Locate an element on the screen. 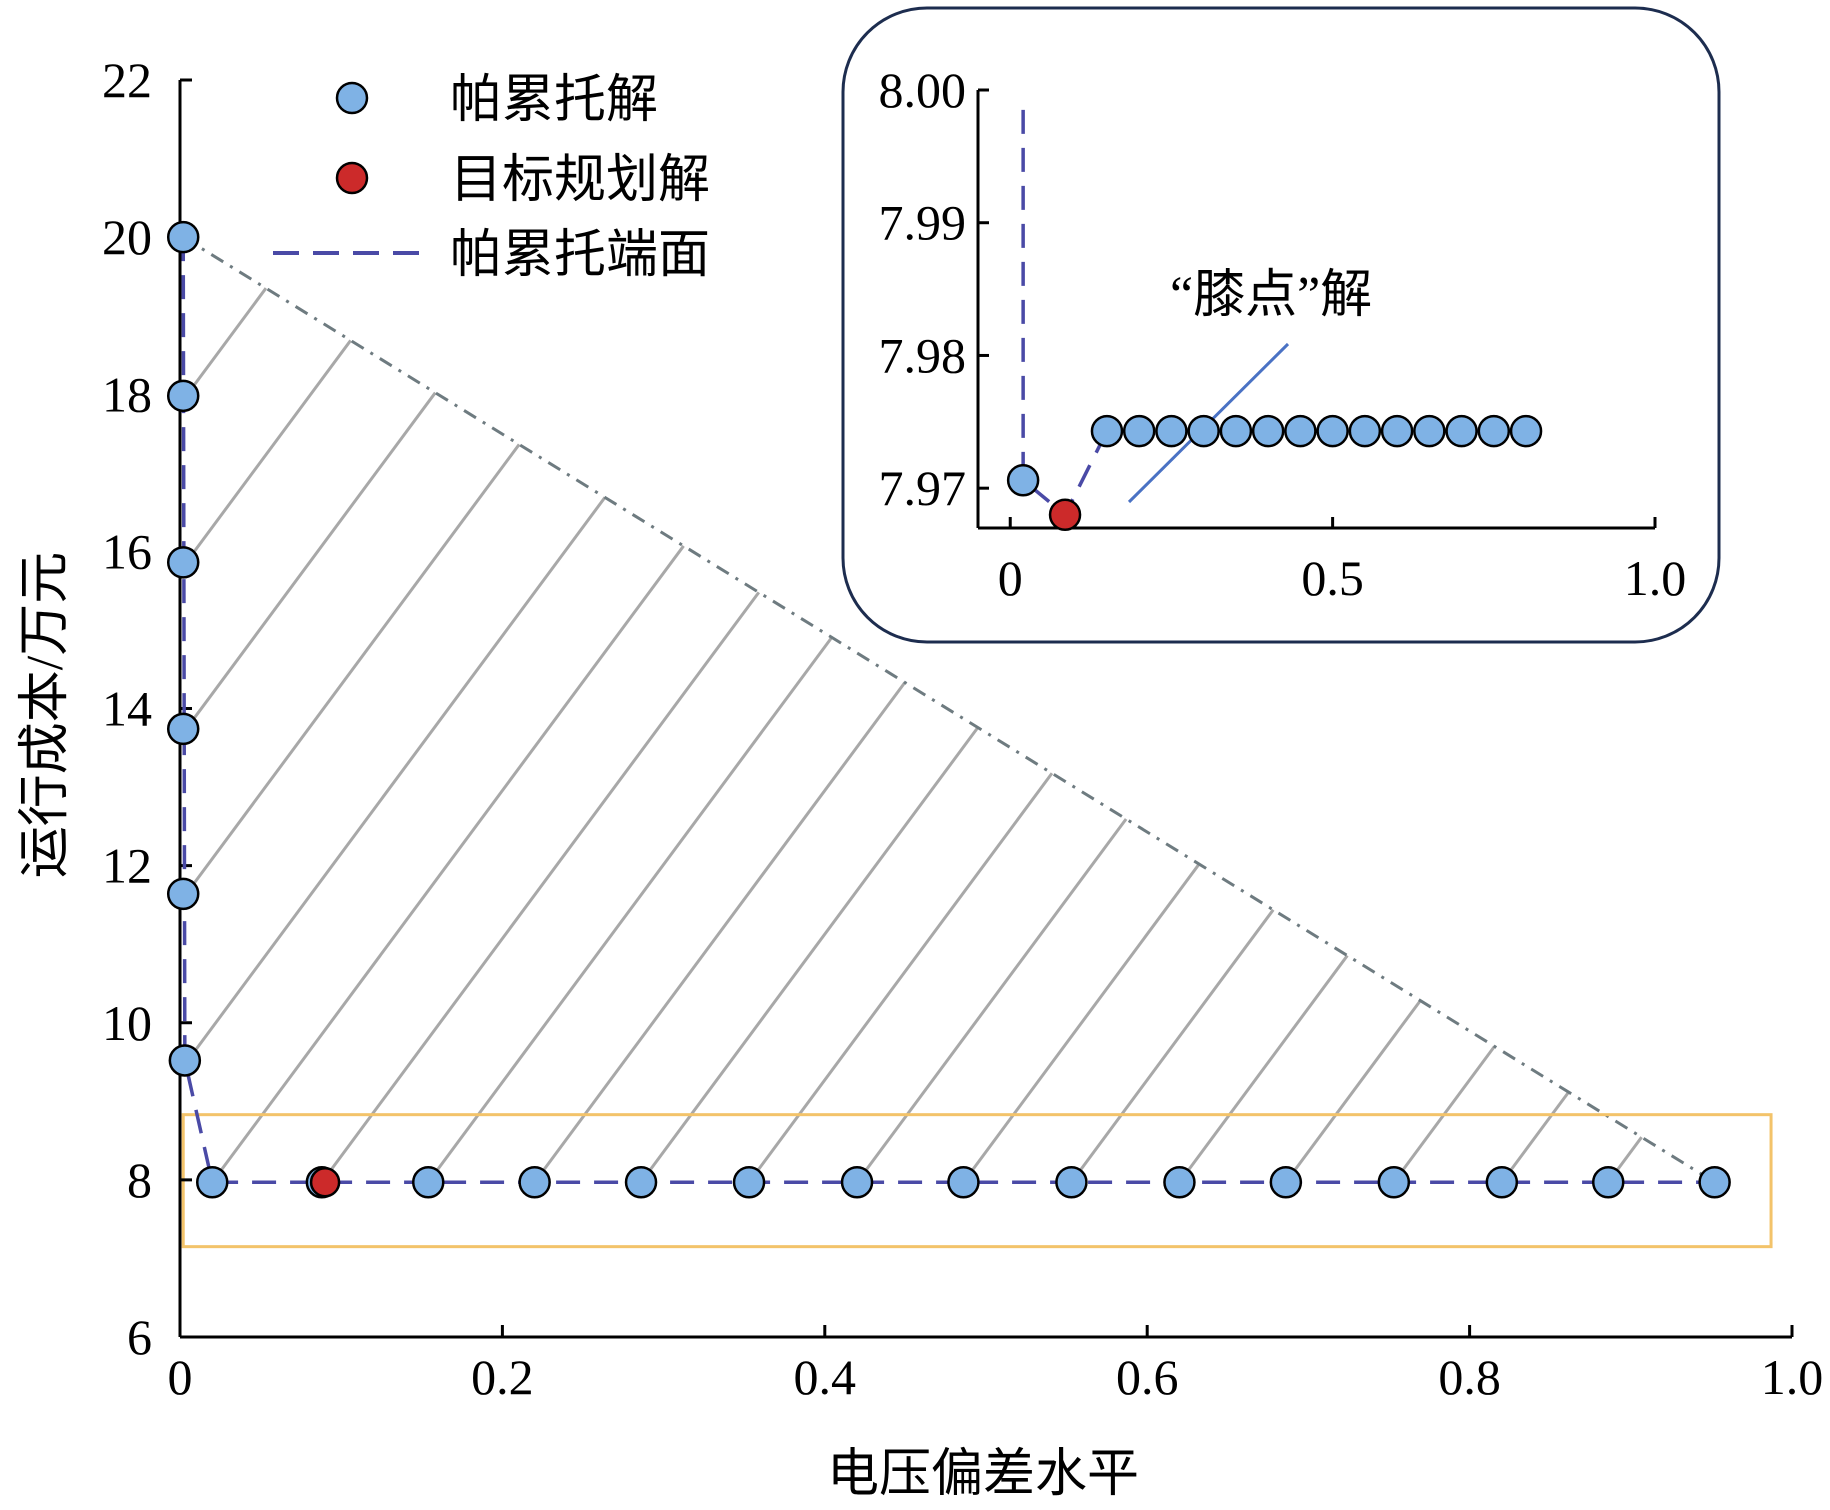 The height and width of the screenshot is (1510, 1830). x-tick-label: 0.8 is located at coordinates (1469, 1377).